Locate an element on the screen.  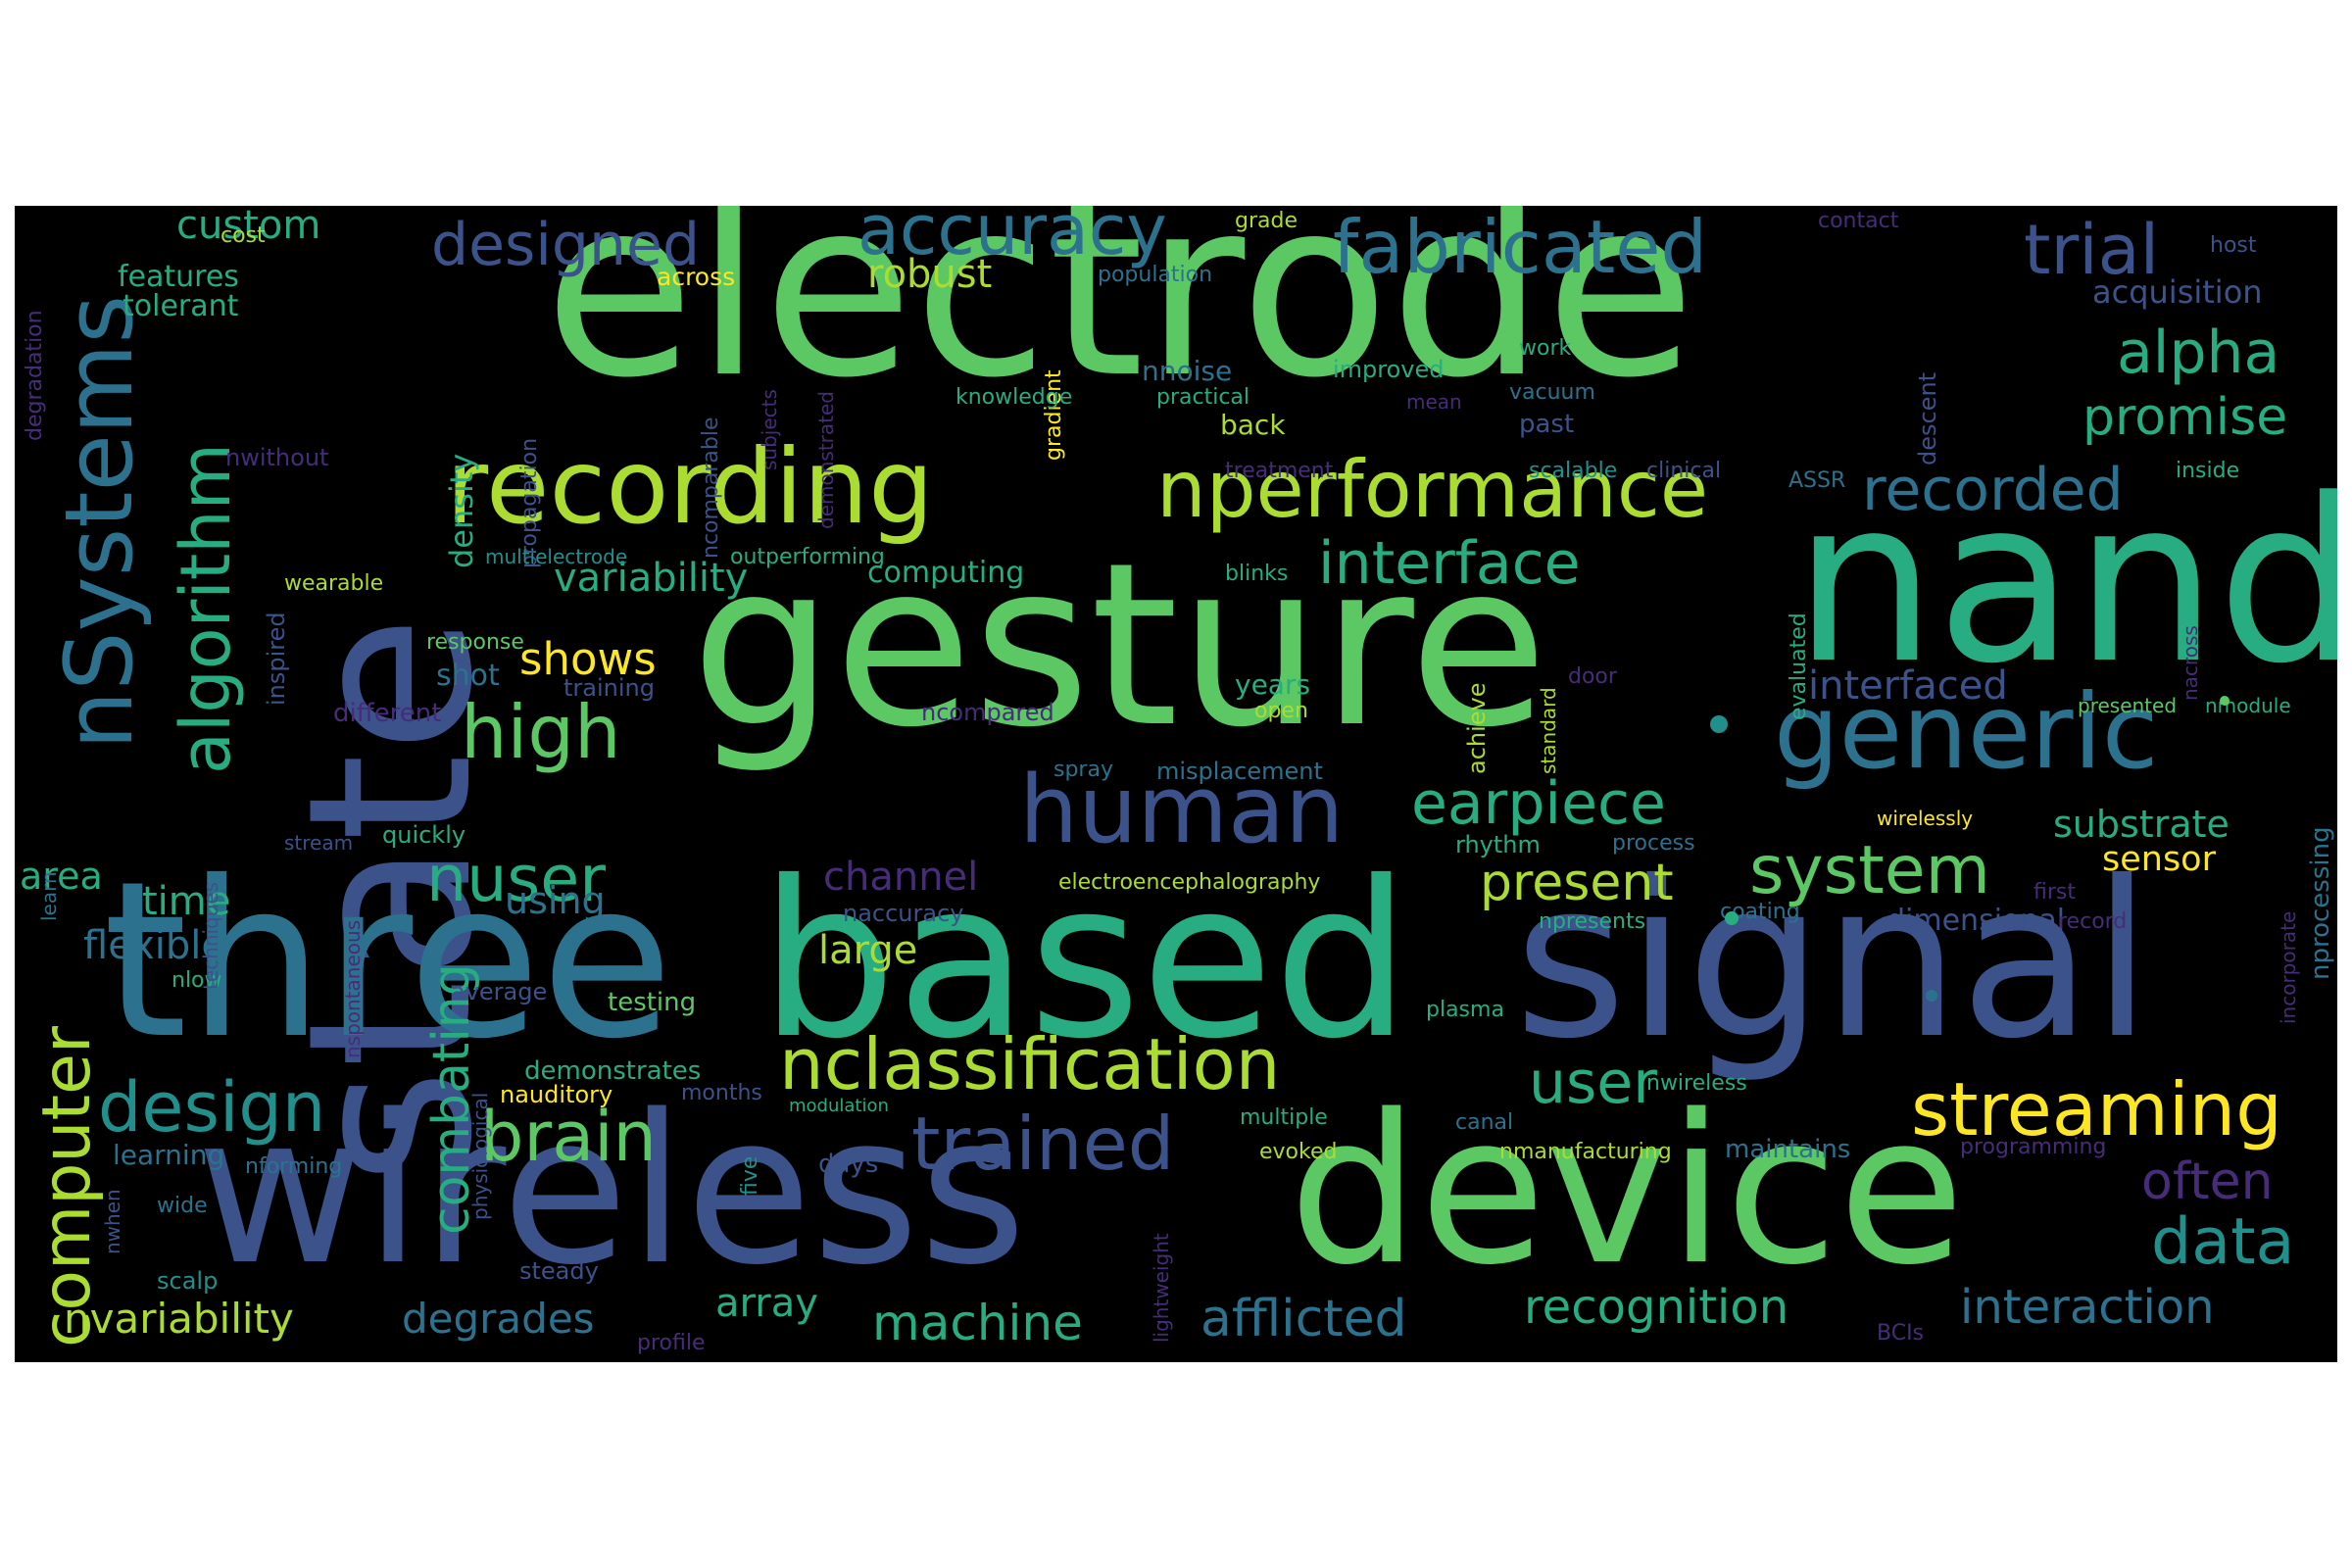
word-record: record is located at coordinates (2093, 921).